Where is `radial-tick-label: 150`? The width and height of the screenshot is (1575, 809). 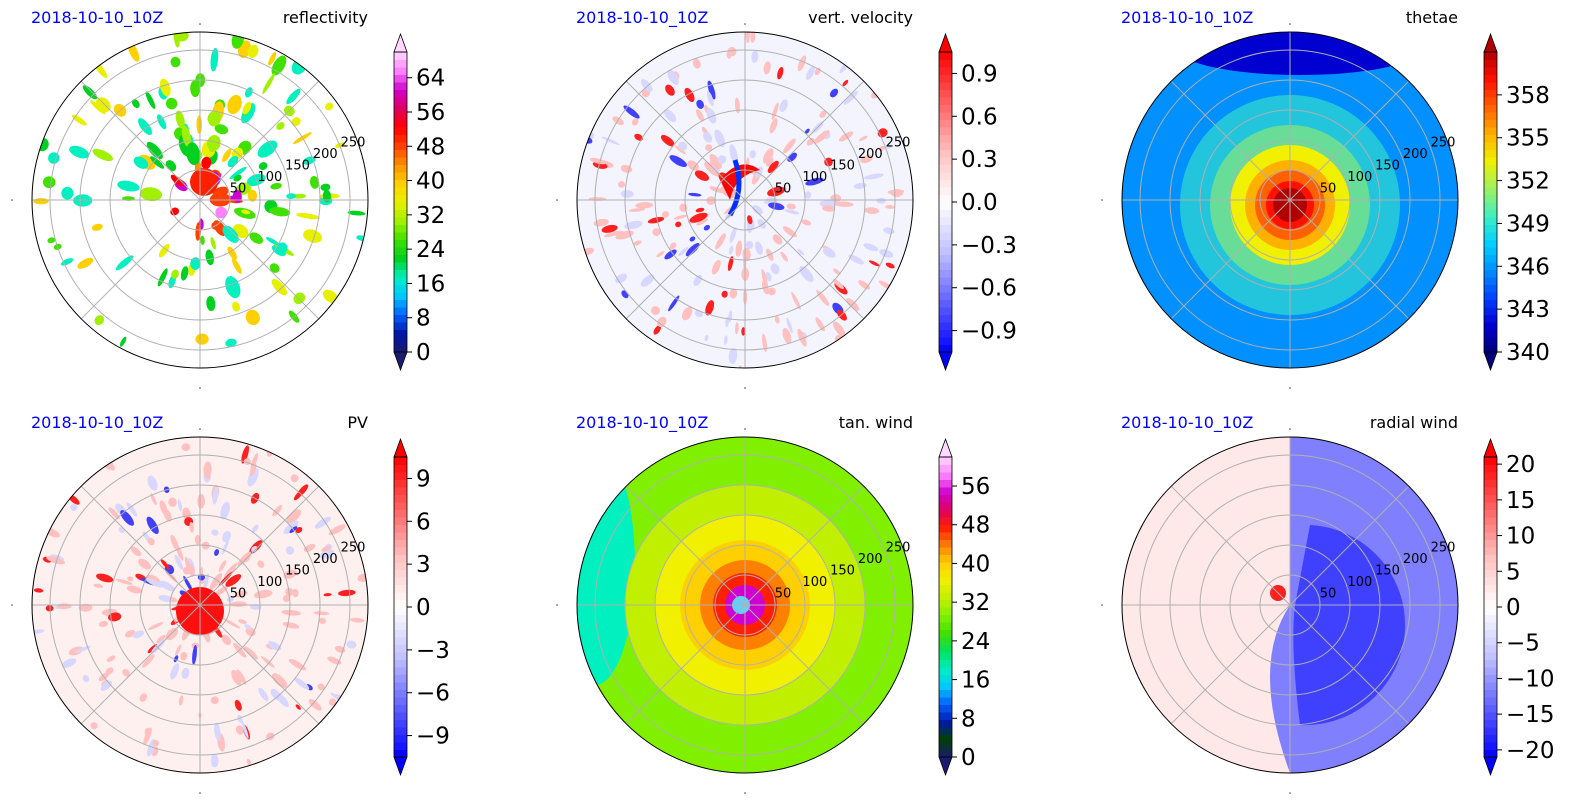
radial-tick-label: 150 is located at coordinates (297, 166).